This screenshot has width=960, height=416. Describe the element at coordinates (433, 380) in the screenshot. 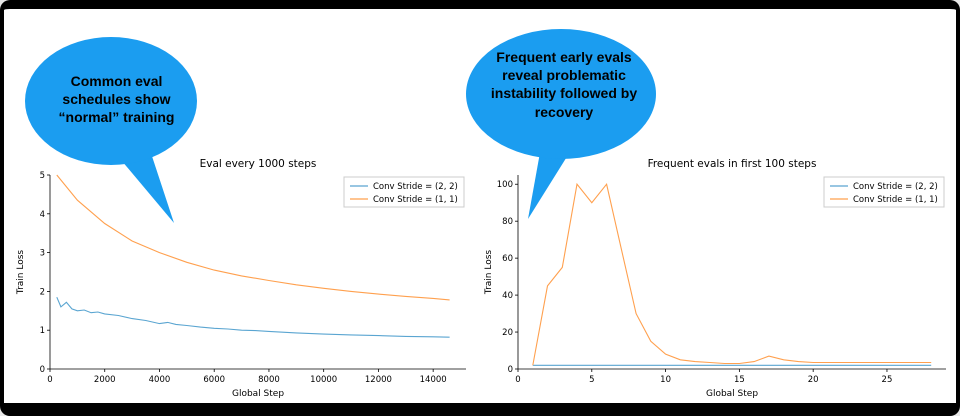

I see `svg-text: 14000` at that location.